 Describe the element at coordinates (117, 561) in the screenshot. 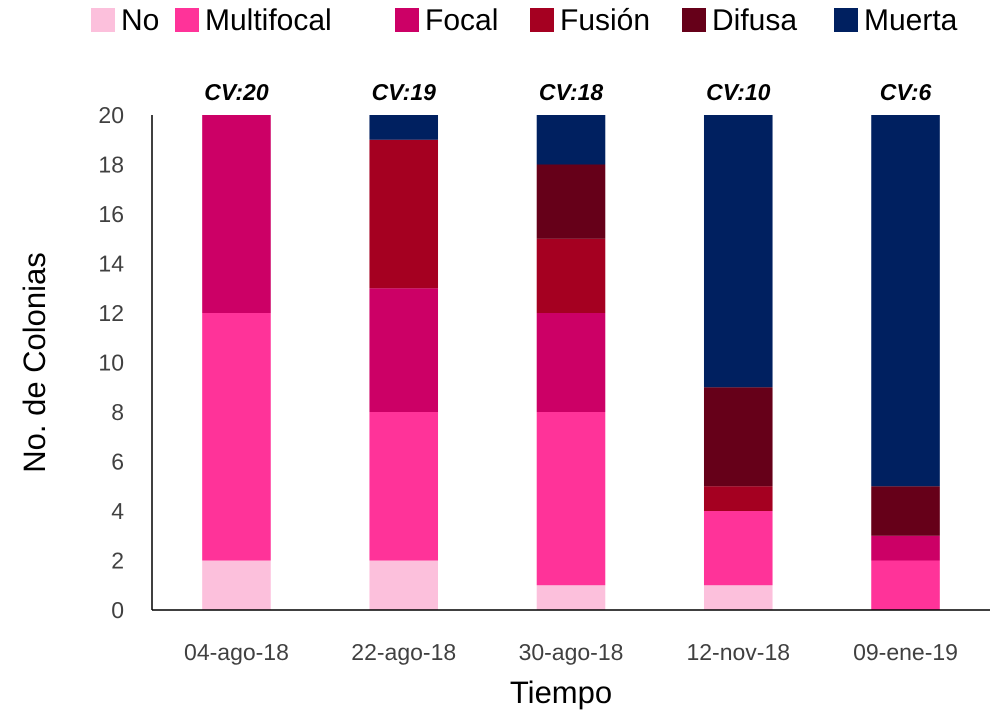

I see `y-tick-label: 2` at that location.